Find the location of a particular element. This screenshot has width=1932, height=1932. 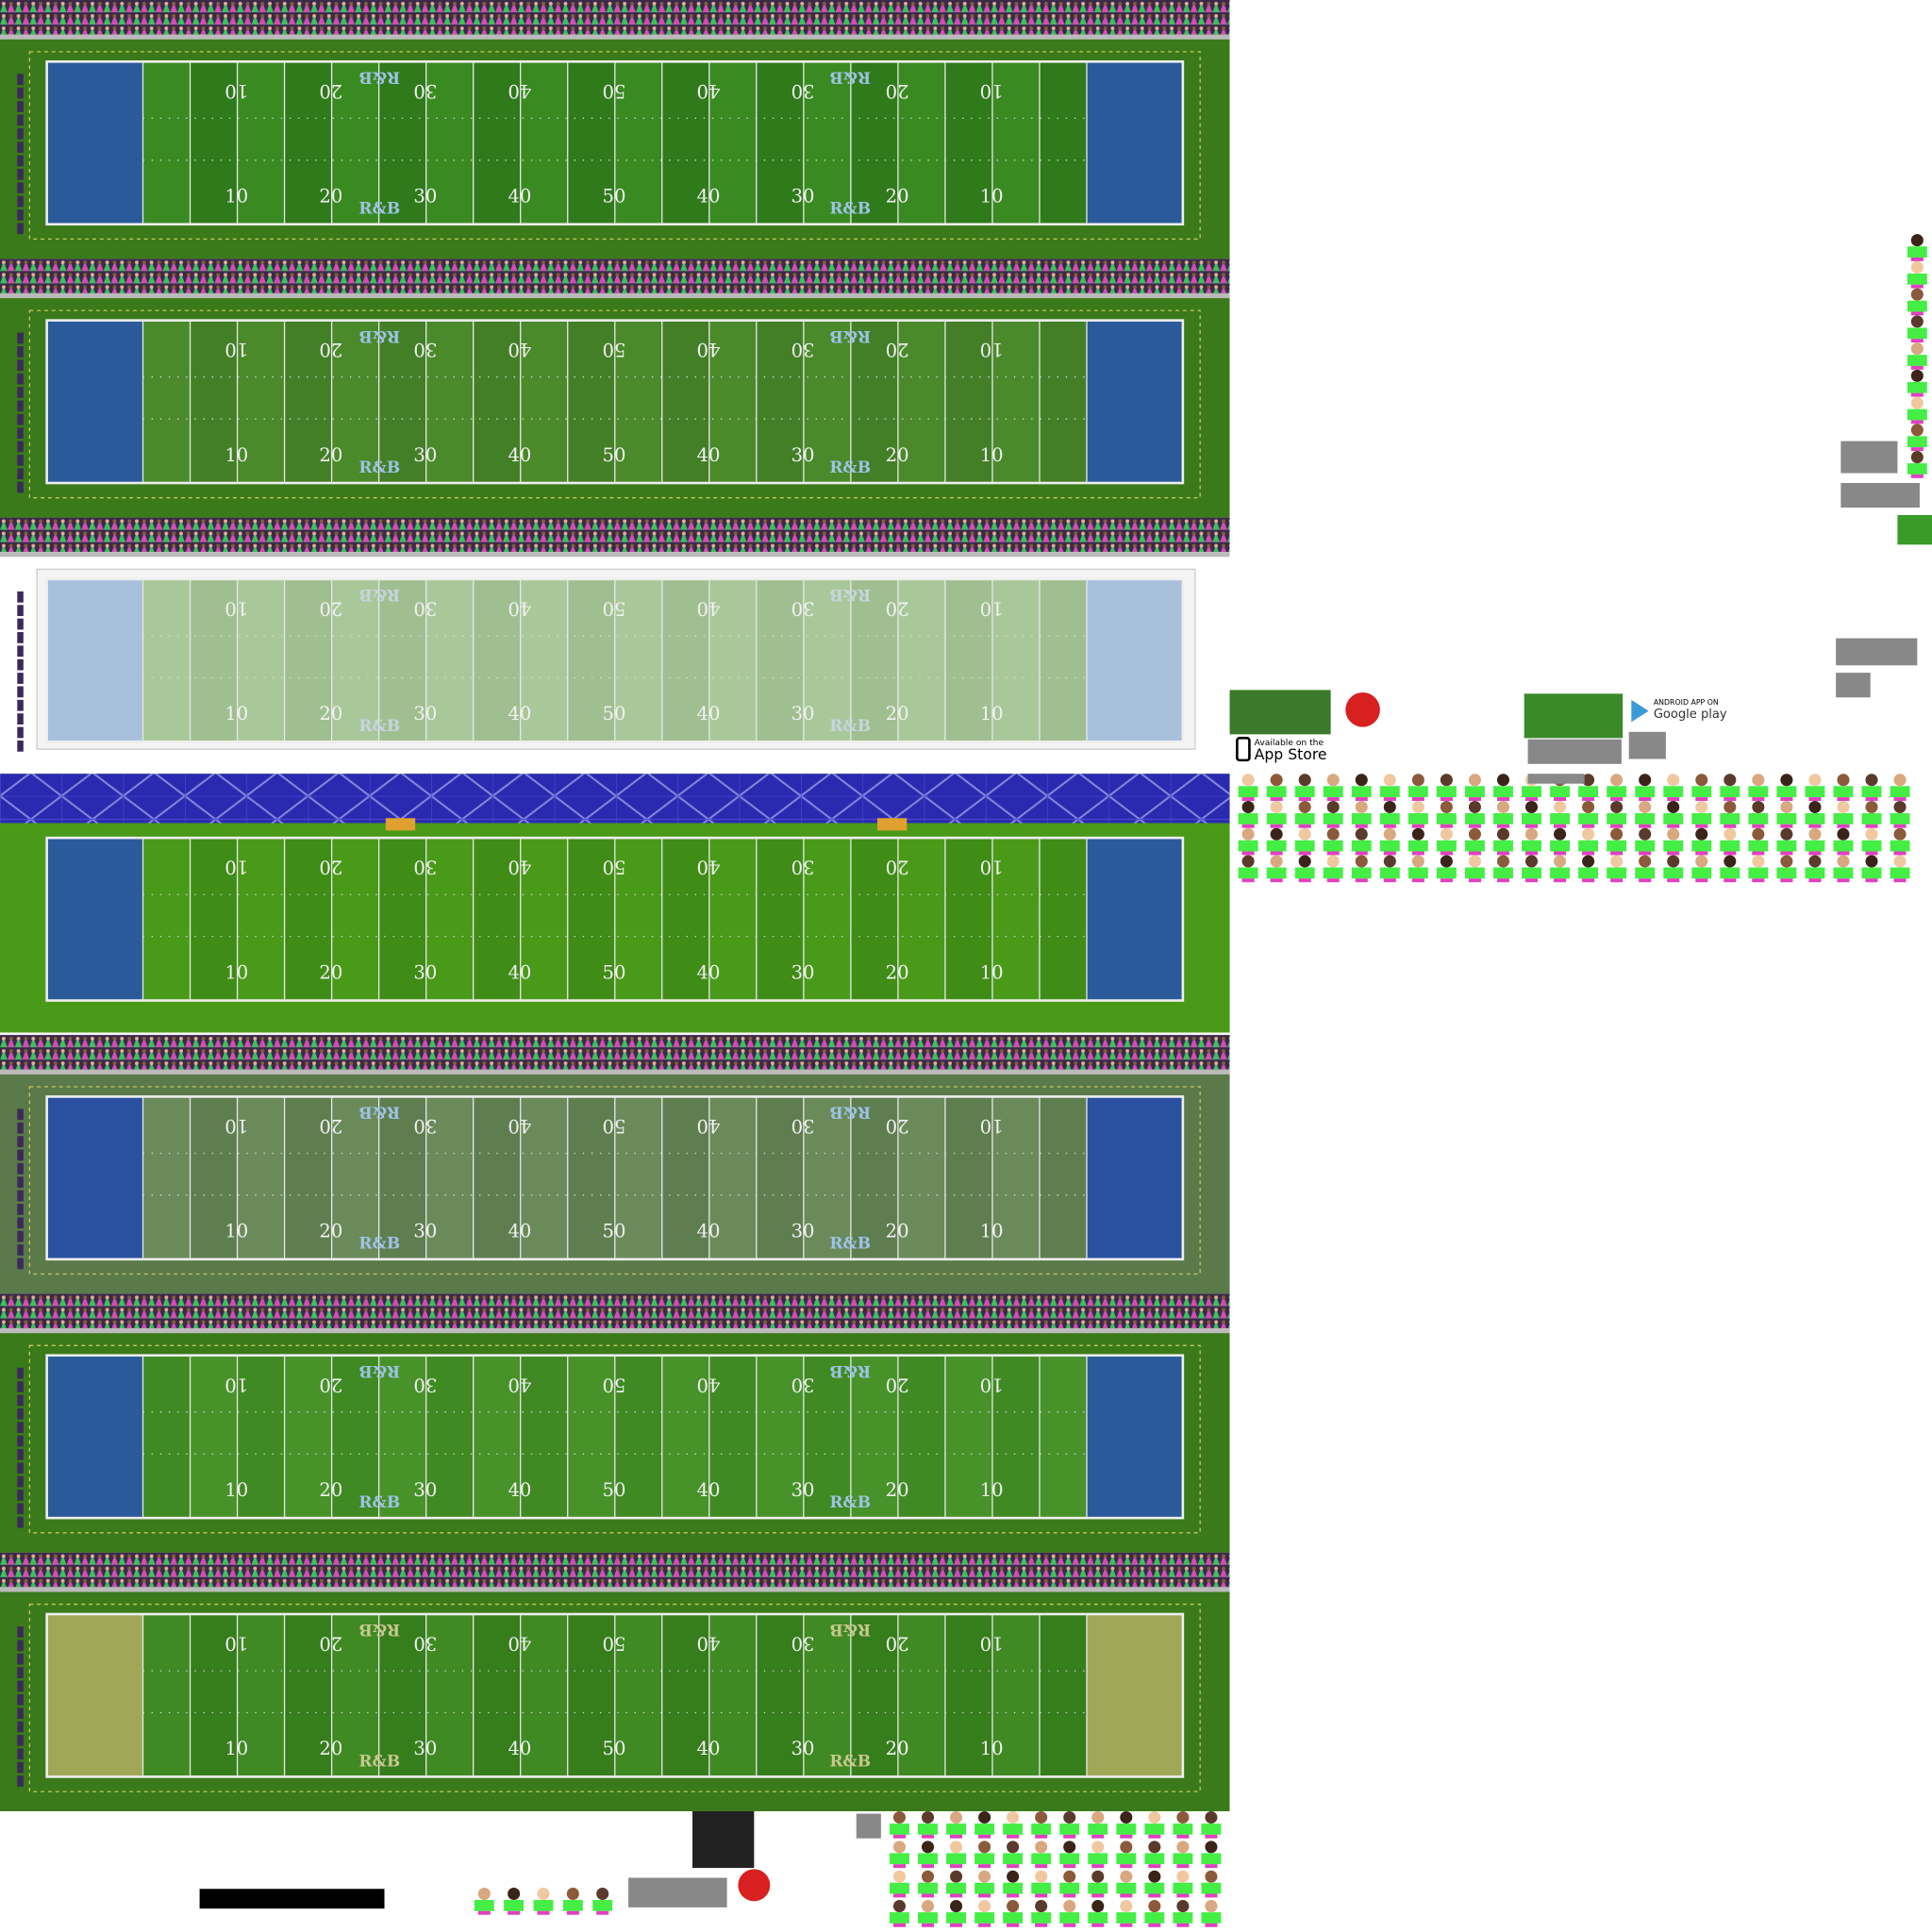

helmet is located at coordinates (754, 1885).